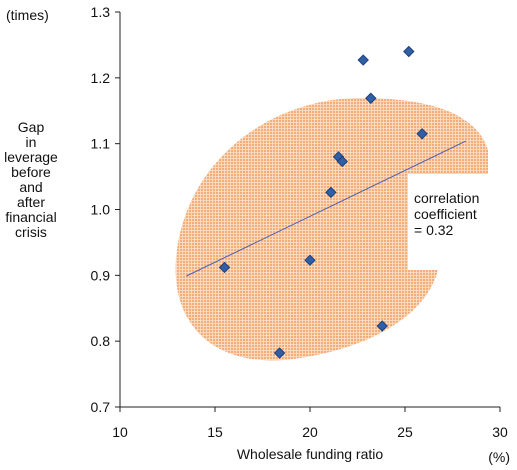  What do you see at coordinates (120, 432) in the screenshot?
I see `x-tick-label: 10` at bounding box center [120, 432].